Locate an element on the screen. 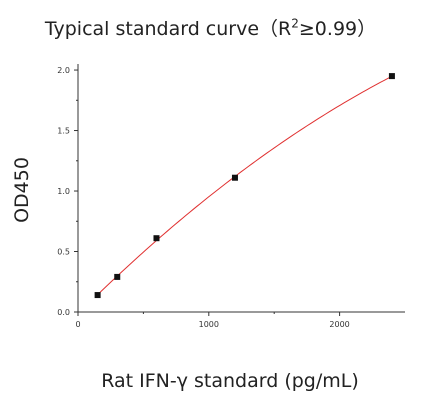 The image size is (421, 396). y-tick-label: 0.0 is located at coordinates (63, 312).